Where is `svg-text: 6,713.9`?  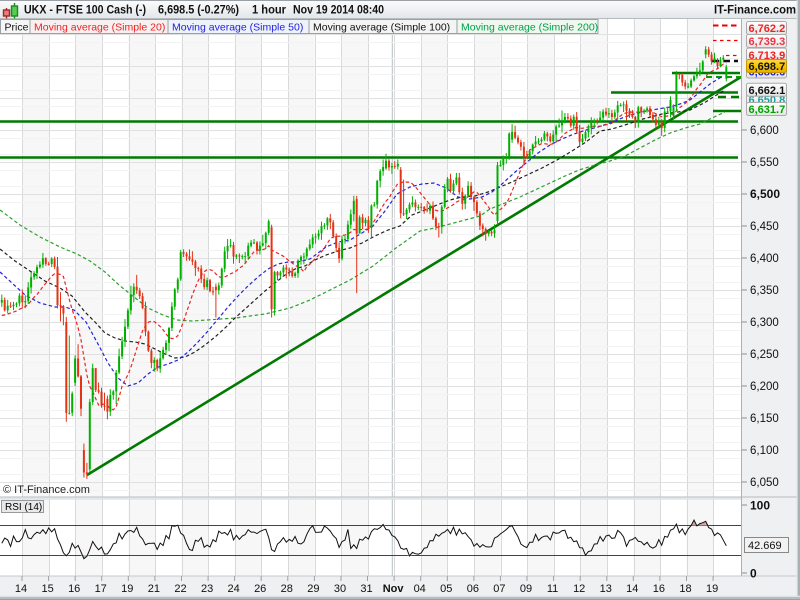 svg-text: 6,713.9 is located at coordinates (767, 56).